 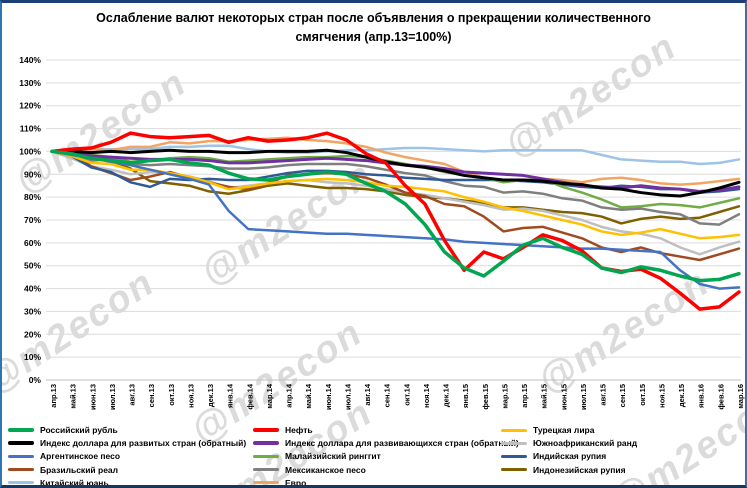 I want to click on x-axis-label: апр.15, so click(x=524, y=396).